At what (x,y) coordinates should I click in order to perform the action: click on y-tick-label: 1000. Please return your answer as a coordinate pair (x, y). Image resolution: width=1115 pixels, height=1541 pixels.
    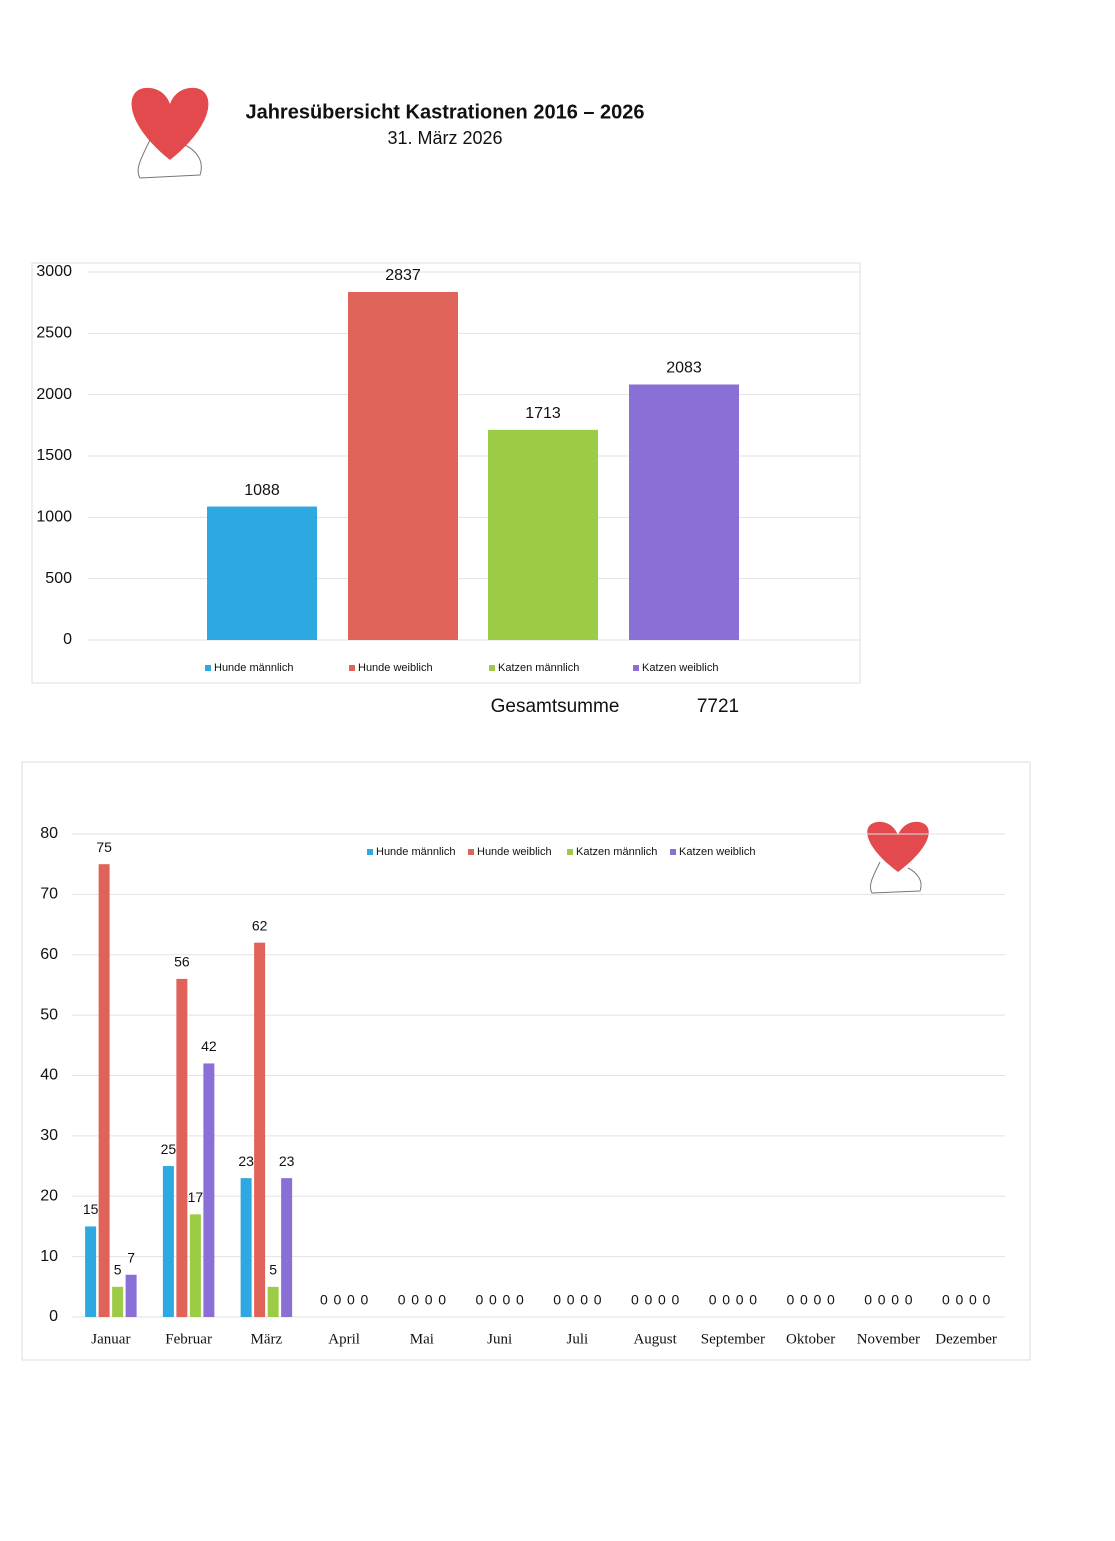
    Looking at the image, I should click on (54, 517).